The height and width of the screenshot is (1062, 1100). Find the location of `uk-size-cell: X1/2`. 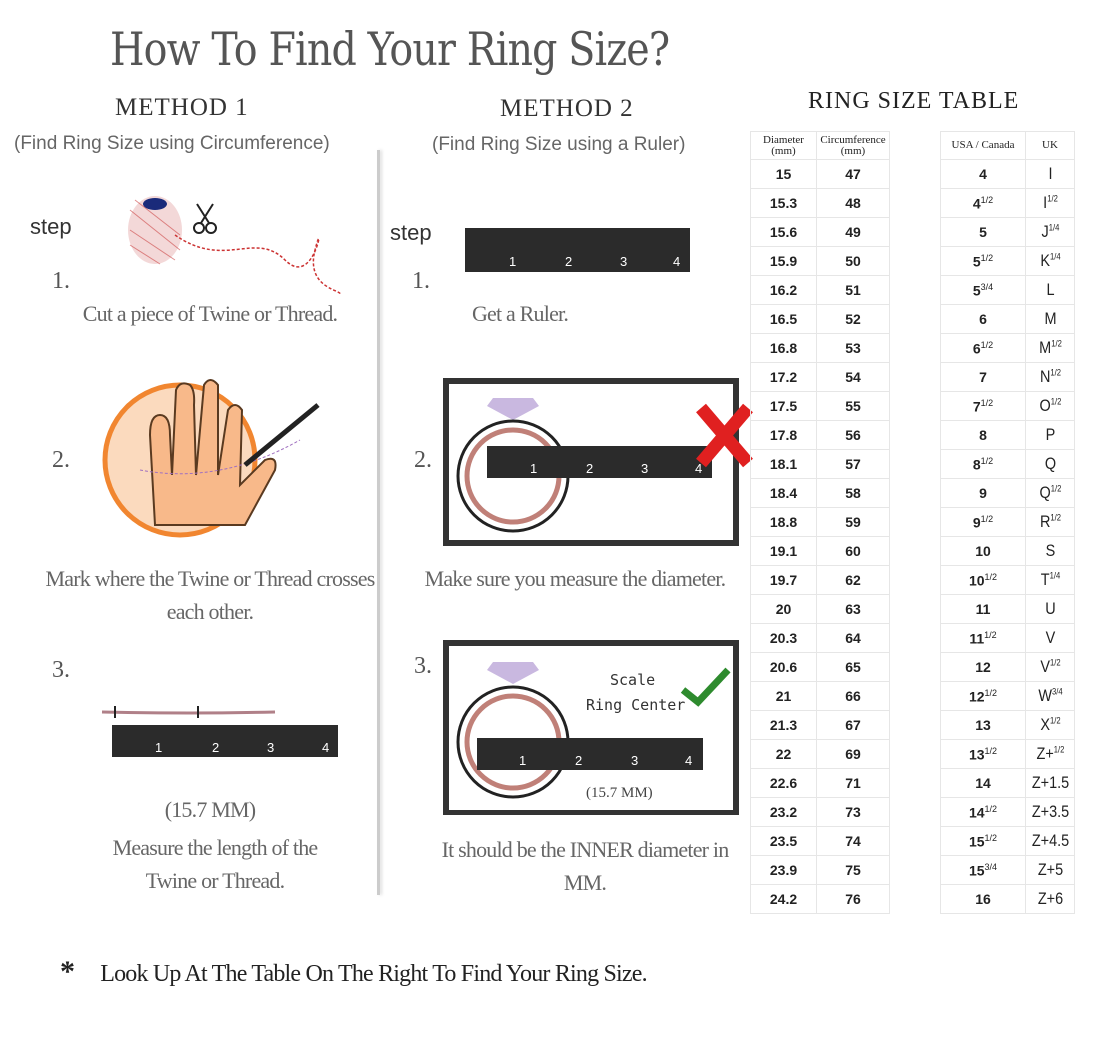

uk-size-cell: X1/2 is located at coordinates (1050, 725).